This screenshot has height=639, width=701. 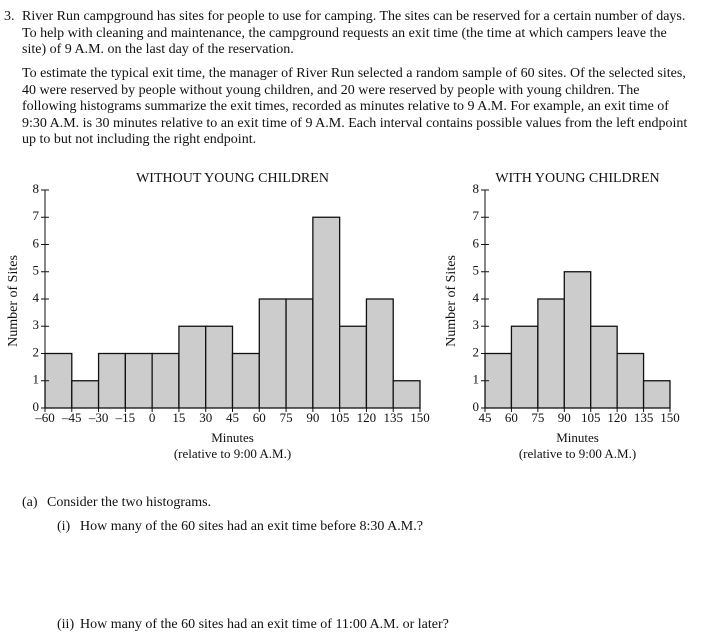 I want to click on question-number: 3., so click(x=9, y=16).